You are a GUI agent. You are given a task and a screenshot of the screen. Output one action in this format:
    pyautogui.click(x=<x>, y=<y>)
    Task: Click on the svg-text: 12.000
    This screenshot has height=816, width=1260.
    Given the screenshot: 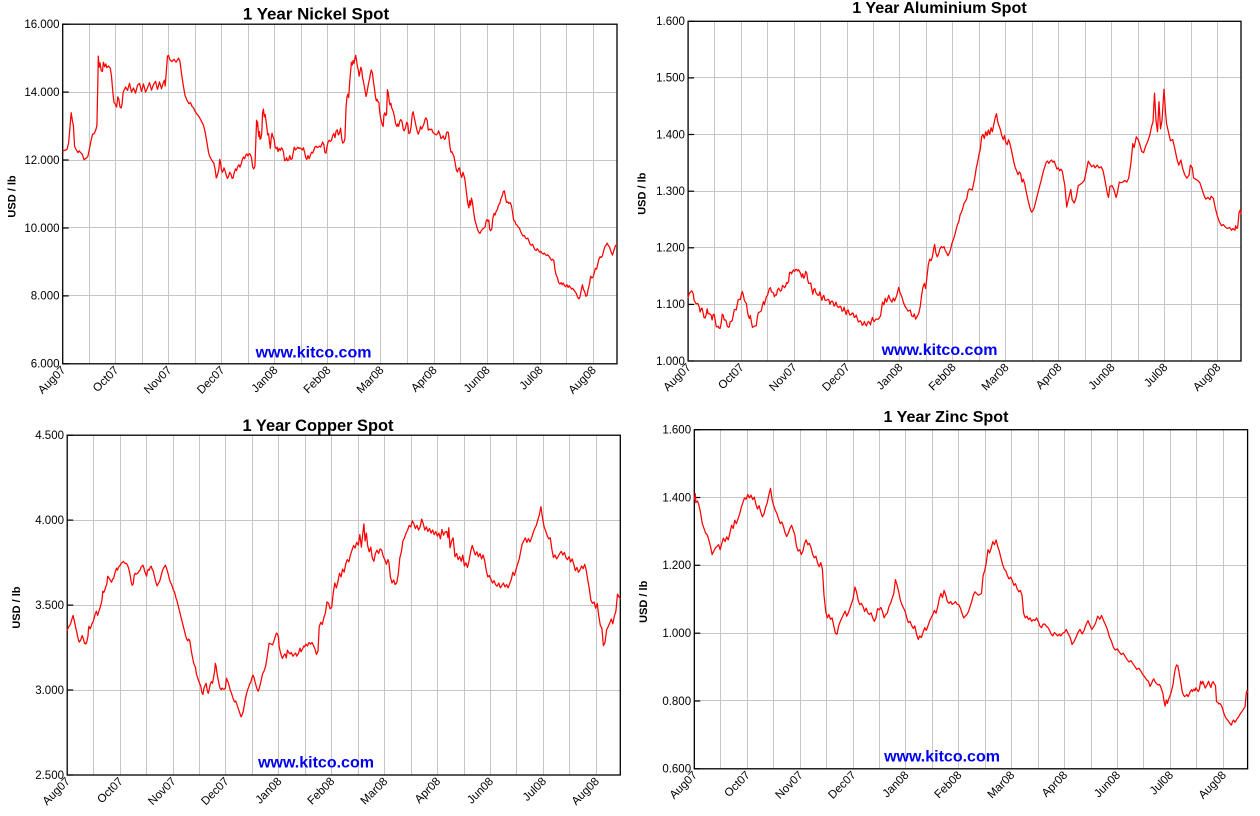 What is the action you would take?
    pyautogui.click(x=41, y=161)
    